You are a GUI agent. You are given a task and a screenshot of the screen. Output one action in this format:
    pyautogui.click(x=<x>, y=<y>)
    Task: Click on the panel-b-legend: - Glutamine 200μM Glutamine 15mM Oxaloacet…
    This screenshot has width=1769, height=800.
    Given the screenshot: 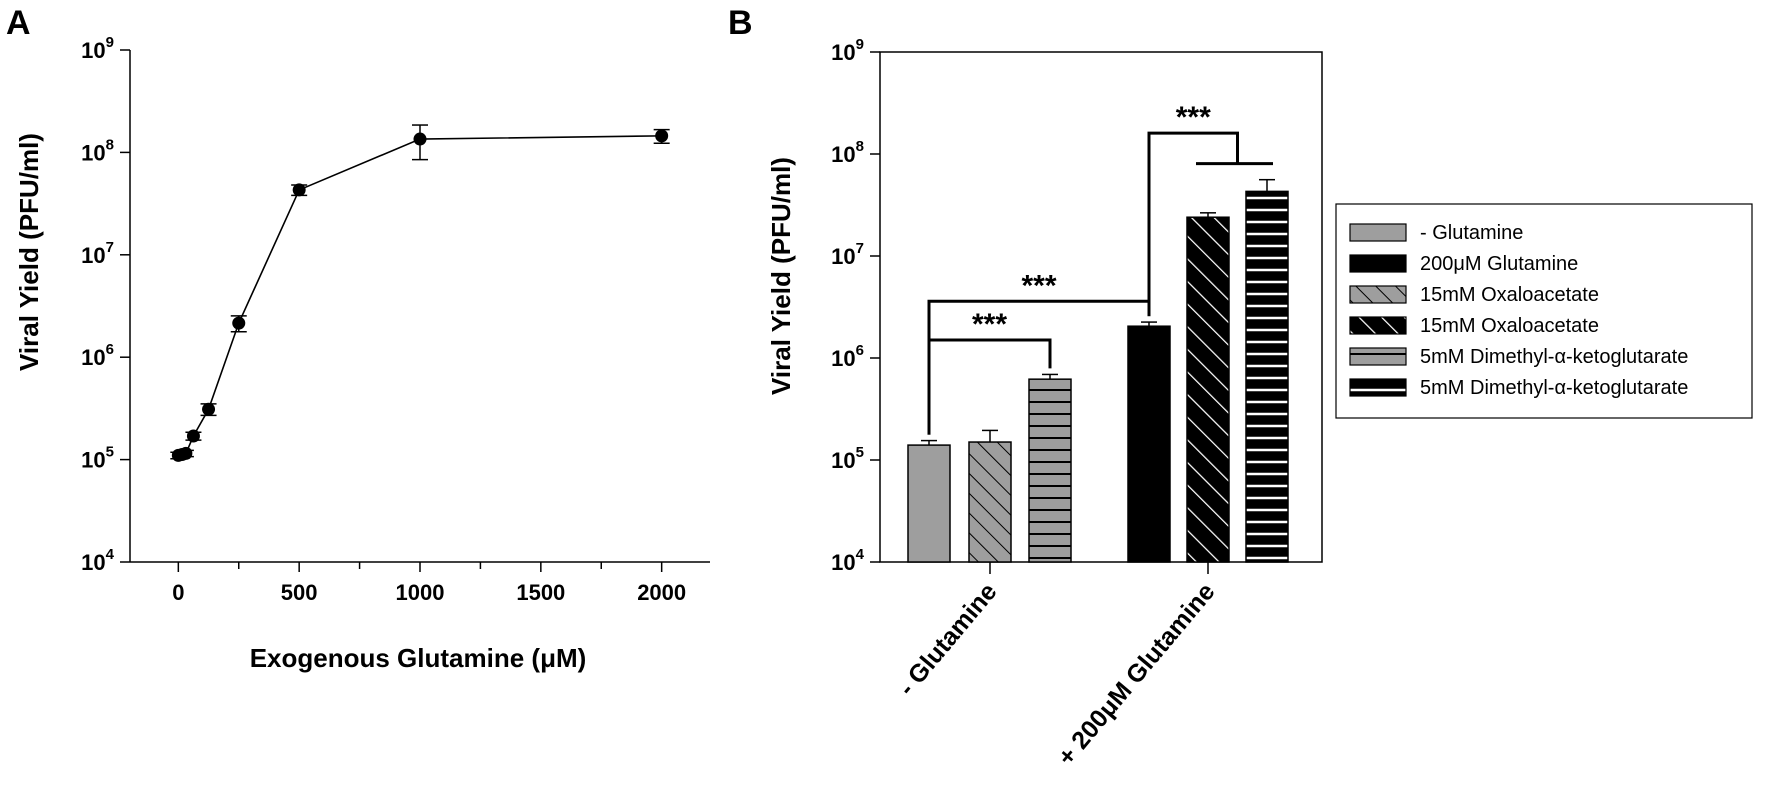 What is the action you would take?
    pyautogui.click(x=1544, y=311)
    